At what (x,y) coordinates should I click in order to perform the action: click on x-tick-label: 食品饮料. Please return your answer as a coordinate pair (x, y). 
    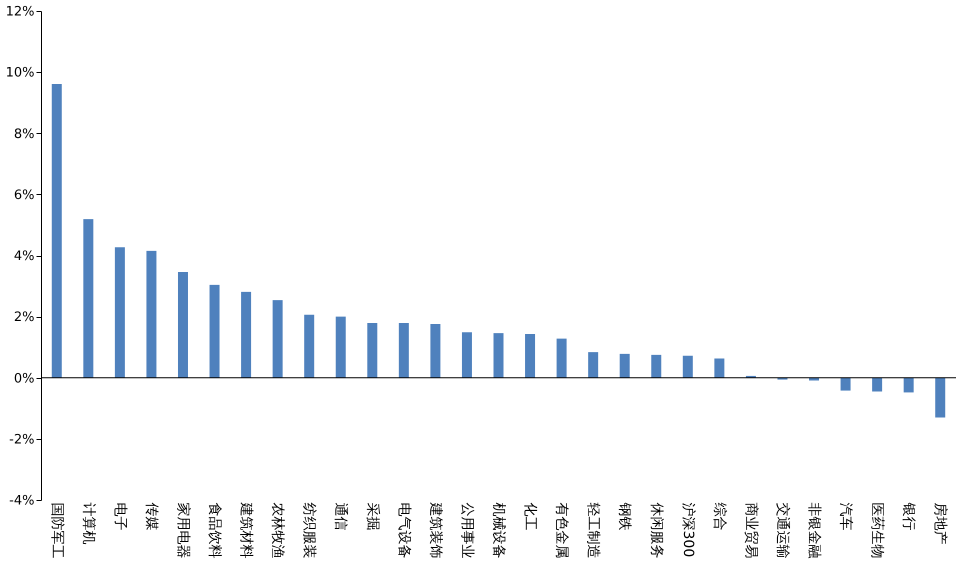
    Looking at the image, I should click on (214, 530).